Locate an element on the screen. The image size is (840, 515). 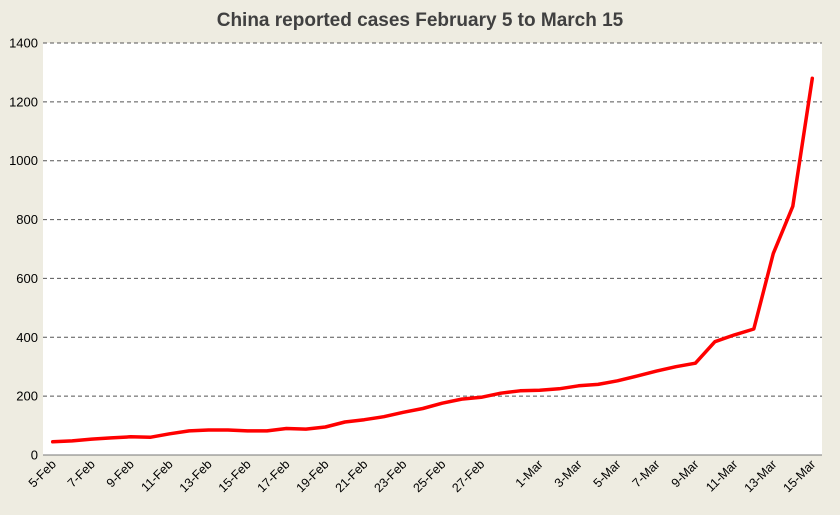
x-tick-label: 15-Feb is located at coordinates (235, 476).